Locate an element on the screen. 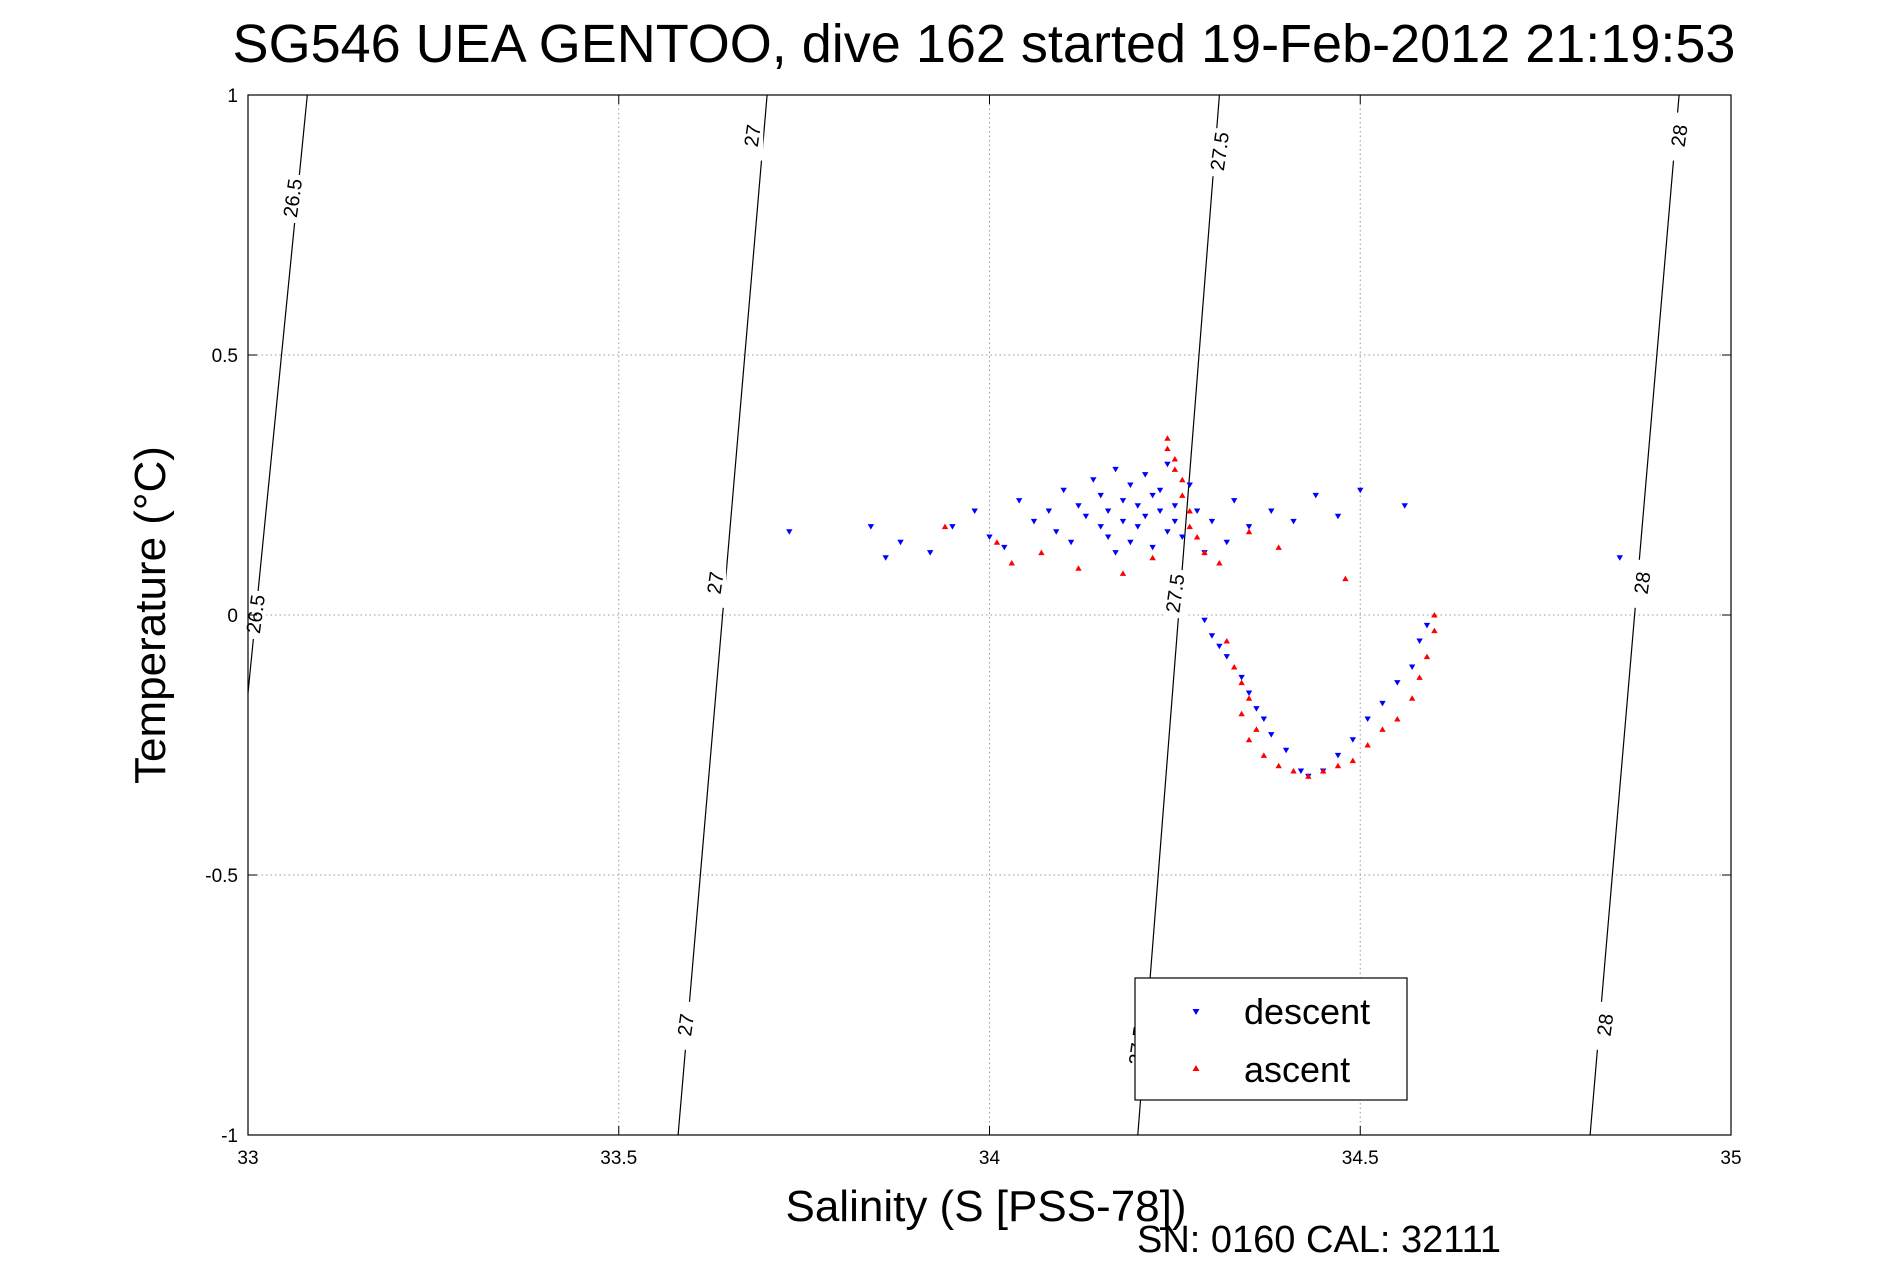 This screenshot has height=1262, width=1891. footer-serial-cal: SN: 0160 CAL: 32111 is located at coordinates (1319, 1240).